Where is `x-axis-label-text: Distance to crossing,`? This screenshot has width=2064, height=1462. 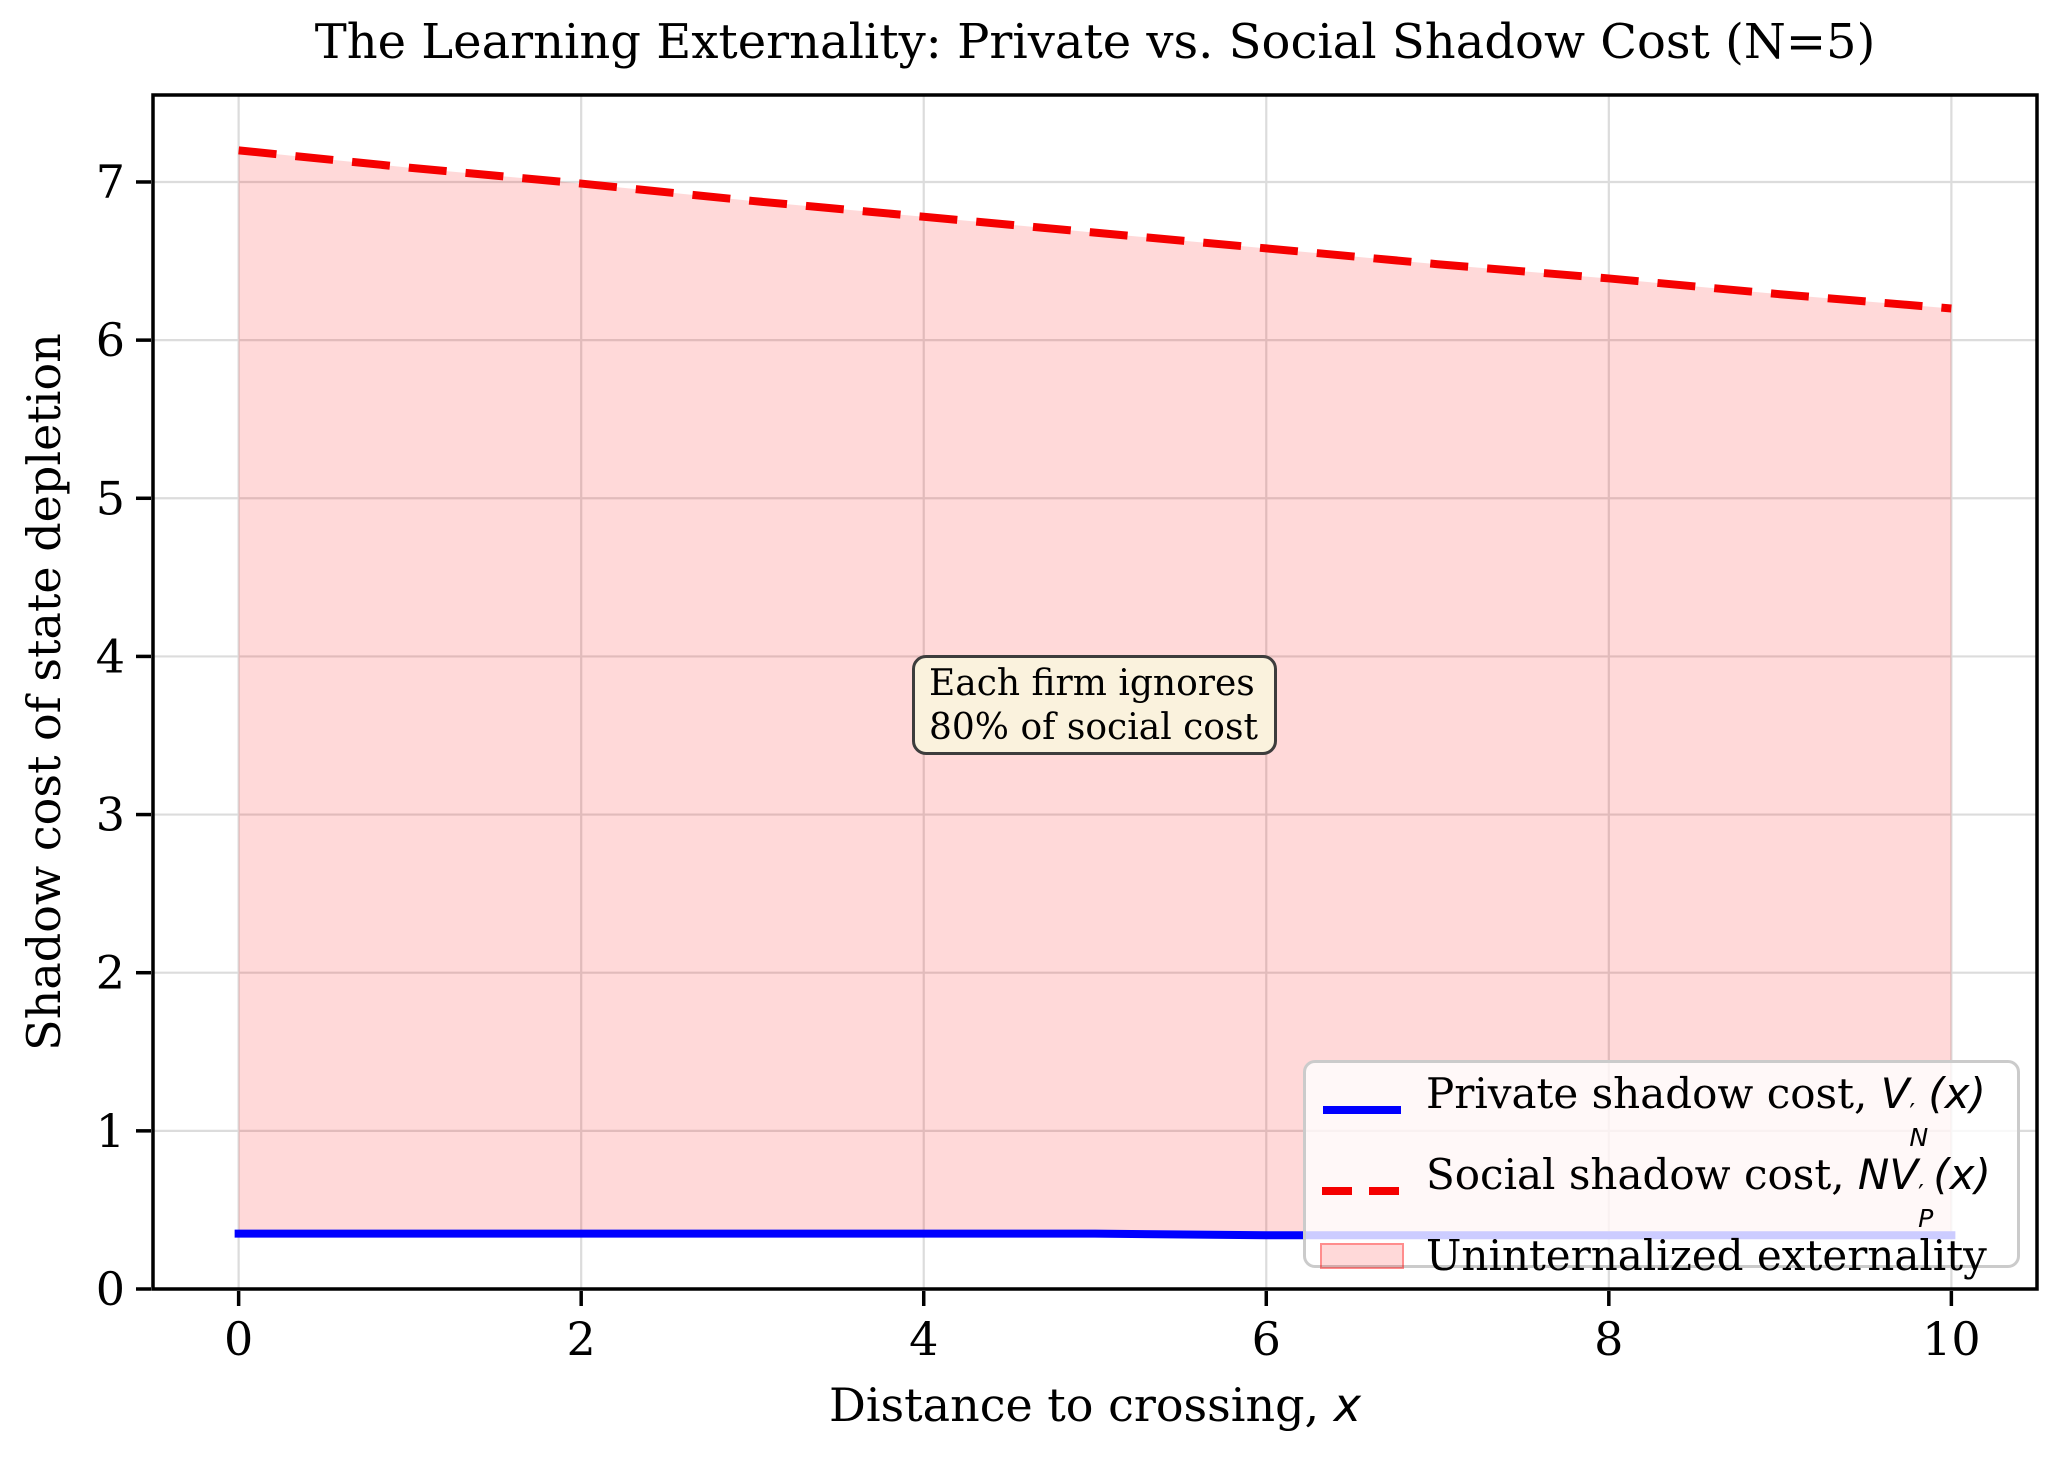
x-axis-label-text: Distance to crossing, is located at coordinates (1081, 1405).